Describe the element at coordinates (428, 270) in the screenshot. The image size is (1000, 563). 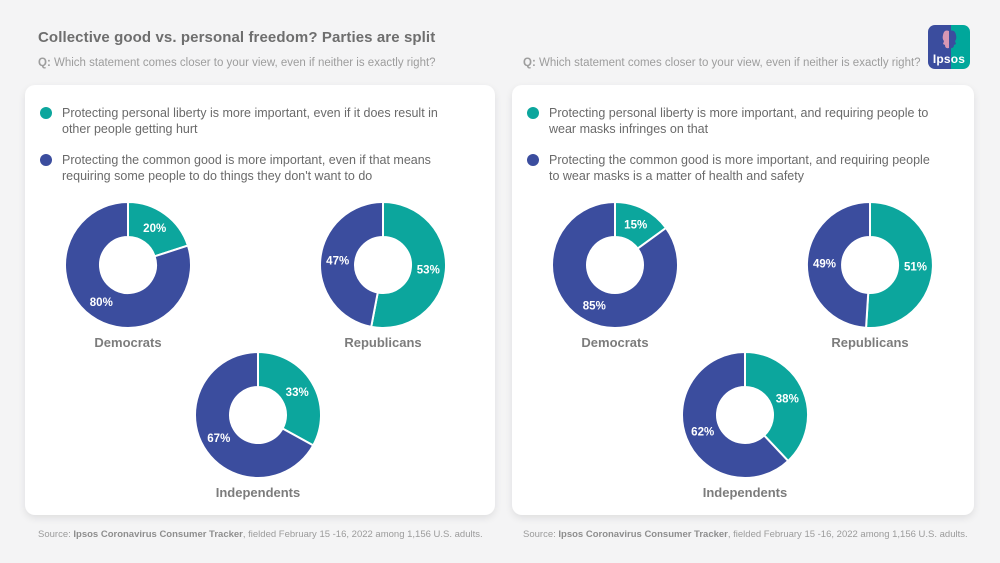
I see `svg-text: 53%` at that location.